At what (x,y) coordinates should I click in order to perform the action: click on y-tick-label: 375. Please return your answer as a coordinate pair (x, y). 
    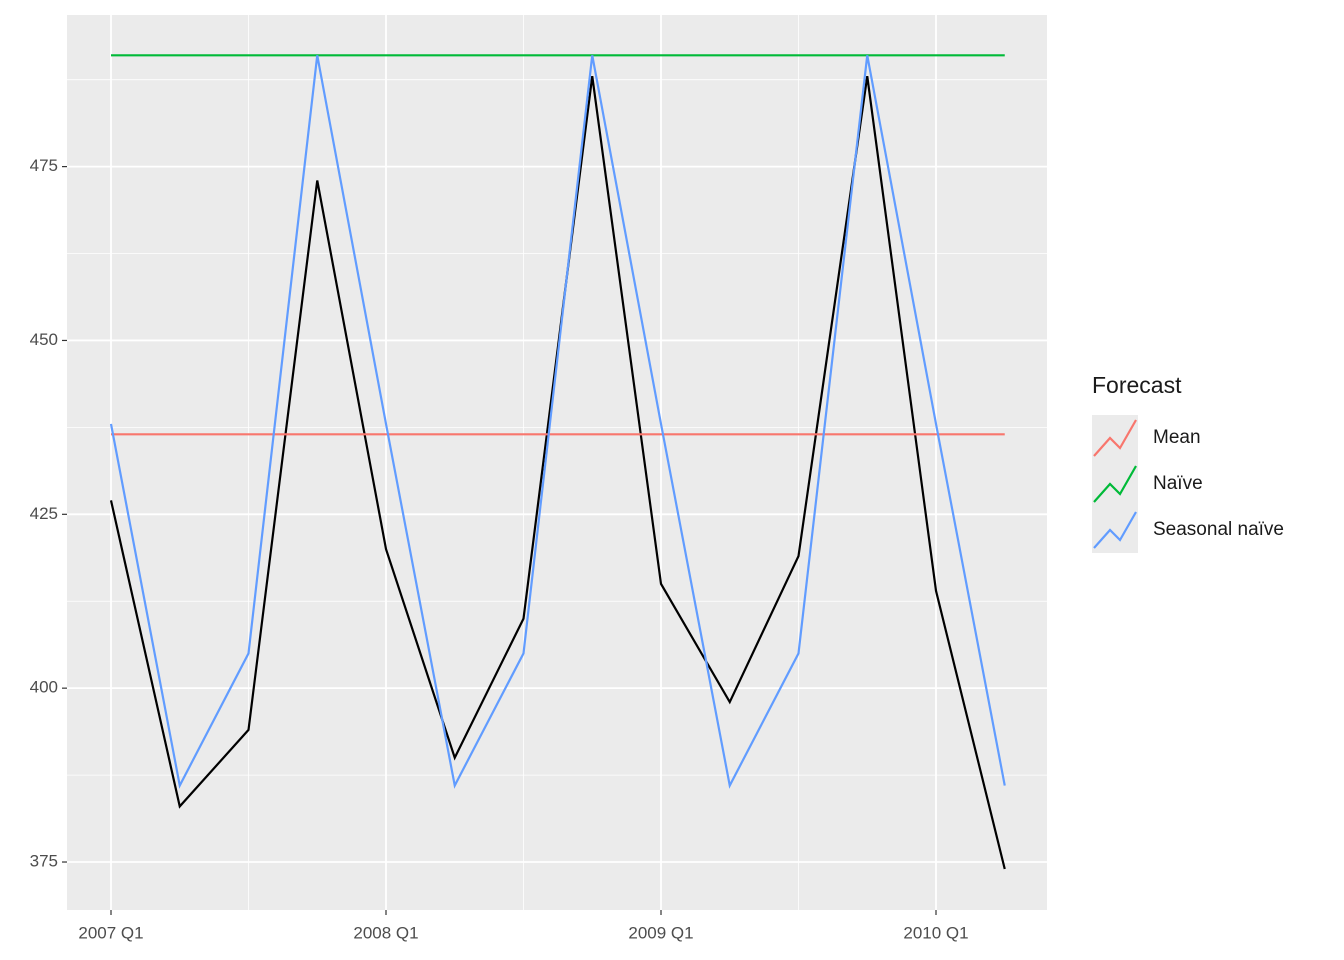
    Looking at the image, I should click on (44, 861).